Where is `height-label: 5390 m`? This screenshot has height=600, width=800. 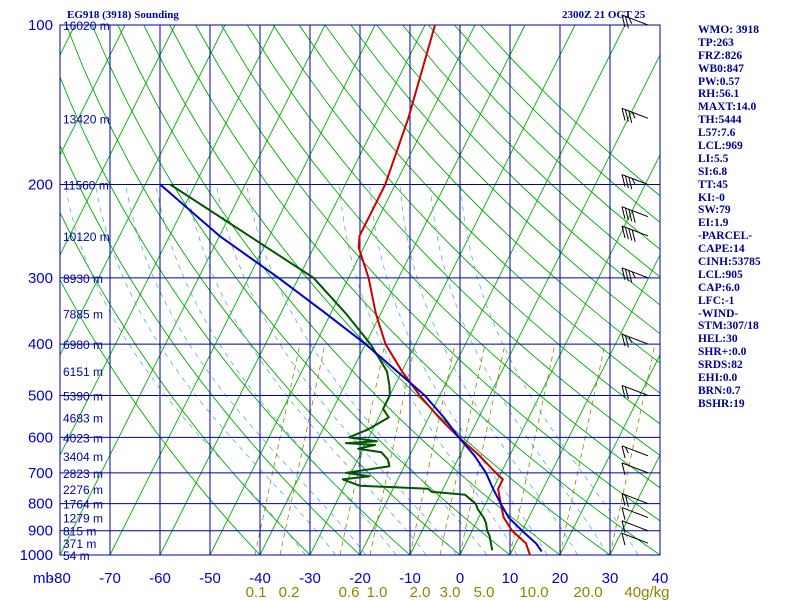 height-label: 5390 m is located at coordinates (83, 396).